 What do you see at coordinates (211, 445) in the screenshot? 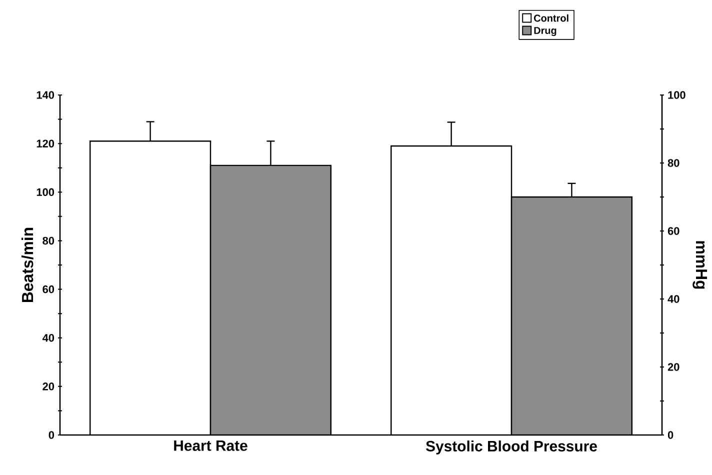
I see `x-tick-label: Heart Rate` at bounding box center [211, 445].